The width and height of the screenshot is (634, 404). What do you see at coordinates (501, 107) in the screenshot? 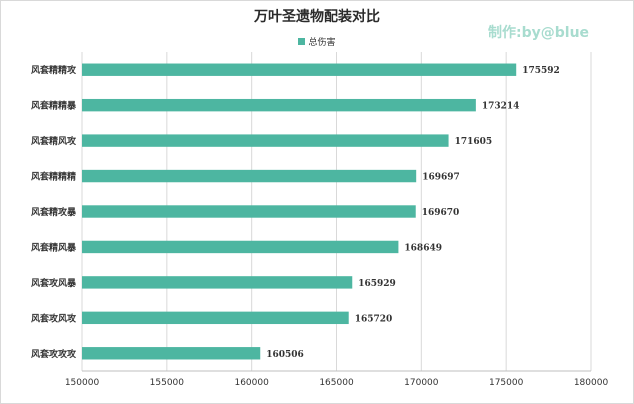
I see `data-label: 173214` at bounding box center [501, 107].